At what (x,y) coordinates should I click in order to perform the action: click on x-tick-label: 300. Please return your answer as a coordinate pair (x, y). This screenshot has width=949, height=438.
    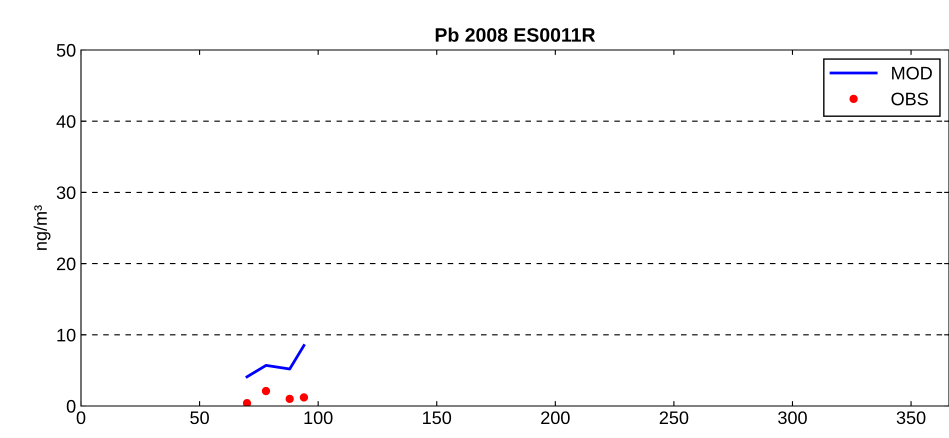
    Looking at the image, I should click on (792, 417).